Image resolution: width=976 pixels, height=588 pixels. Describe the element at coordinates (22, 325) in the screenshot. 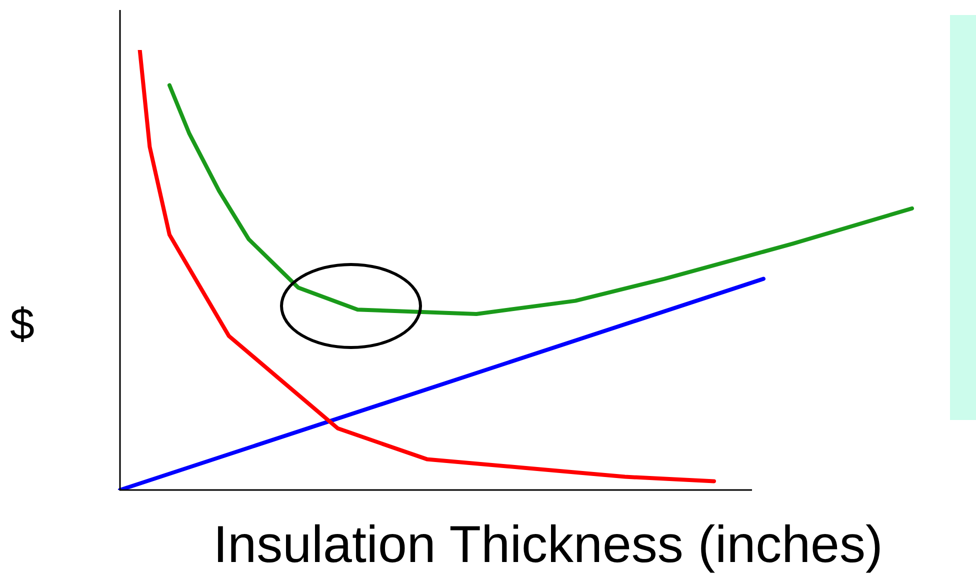

I see `y-axis-title: $` at that location.